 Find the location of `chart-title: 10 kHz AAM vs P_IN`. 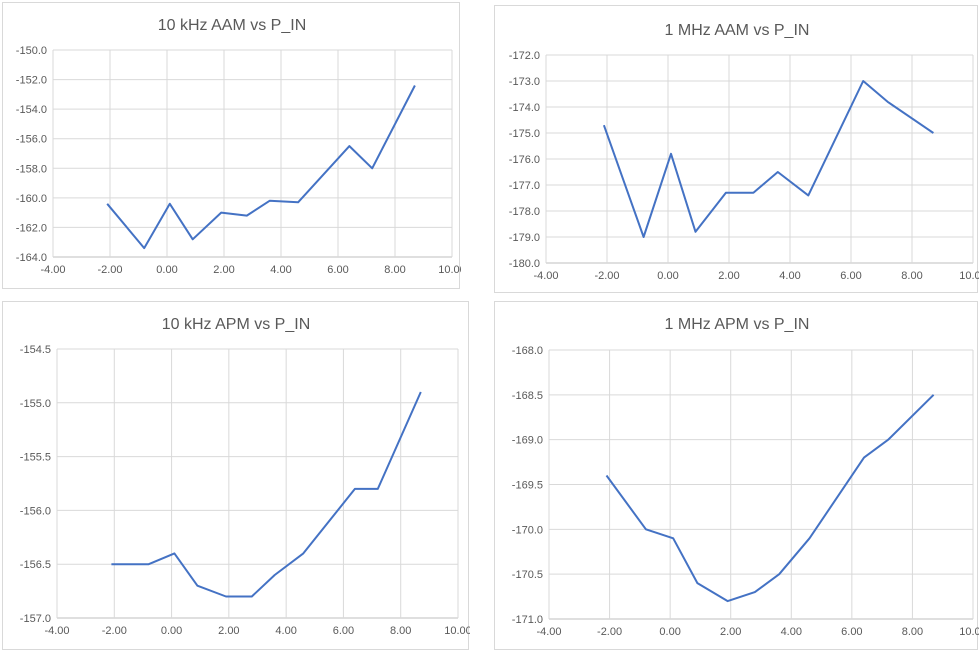

chart-title: 10 kHz AAM vs P_IN is located at coordinates (232, 25).